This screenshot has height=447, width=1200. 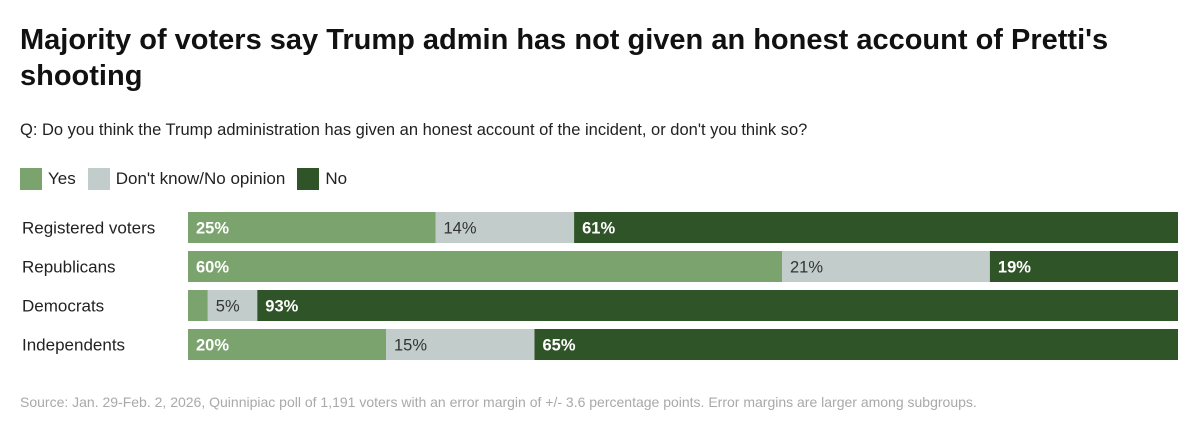 What do you see at coordinates (598, 229) in the screenshot?
I see `data-label: 61%` at bounding box center [598, 229].